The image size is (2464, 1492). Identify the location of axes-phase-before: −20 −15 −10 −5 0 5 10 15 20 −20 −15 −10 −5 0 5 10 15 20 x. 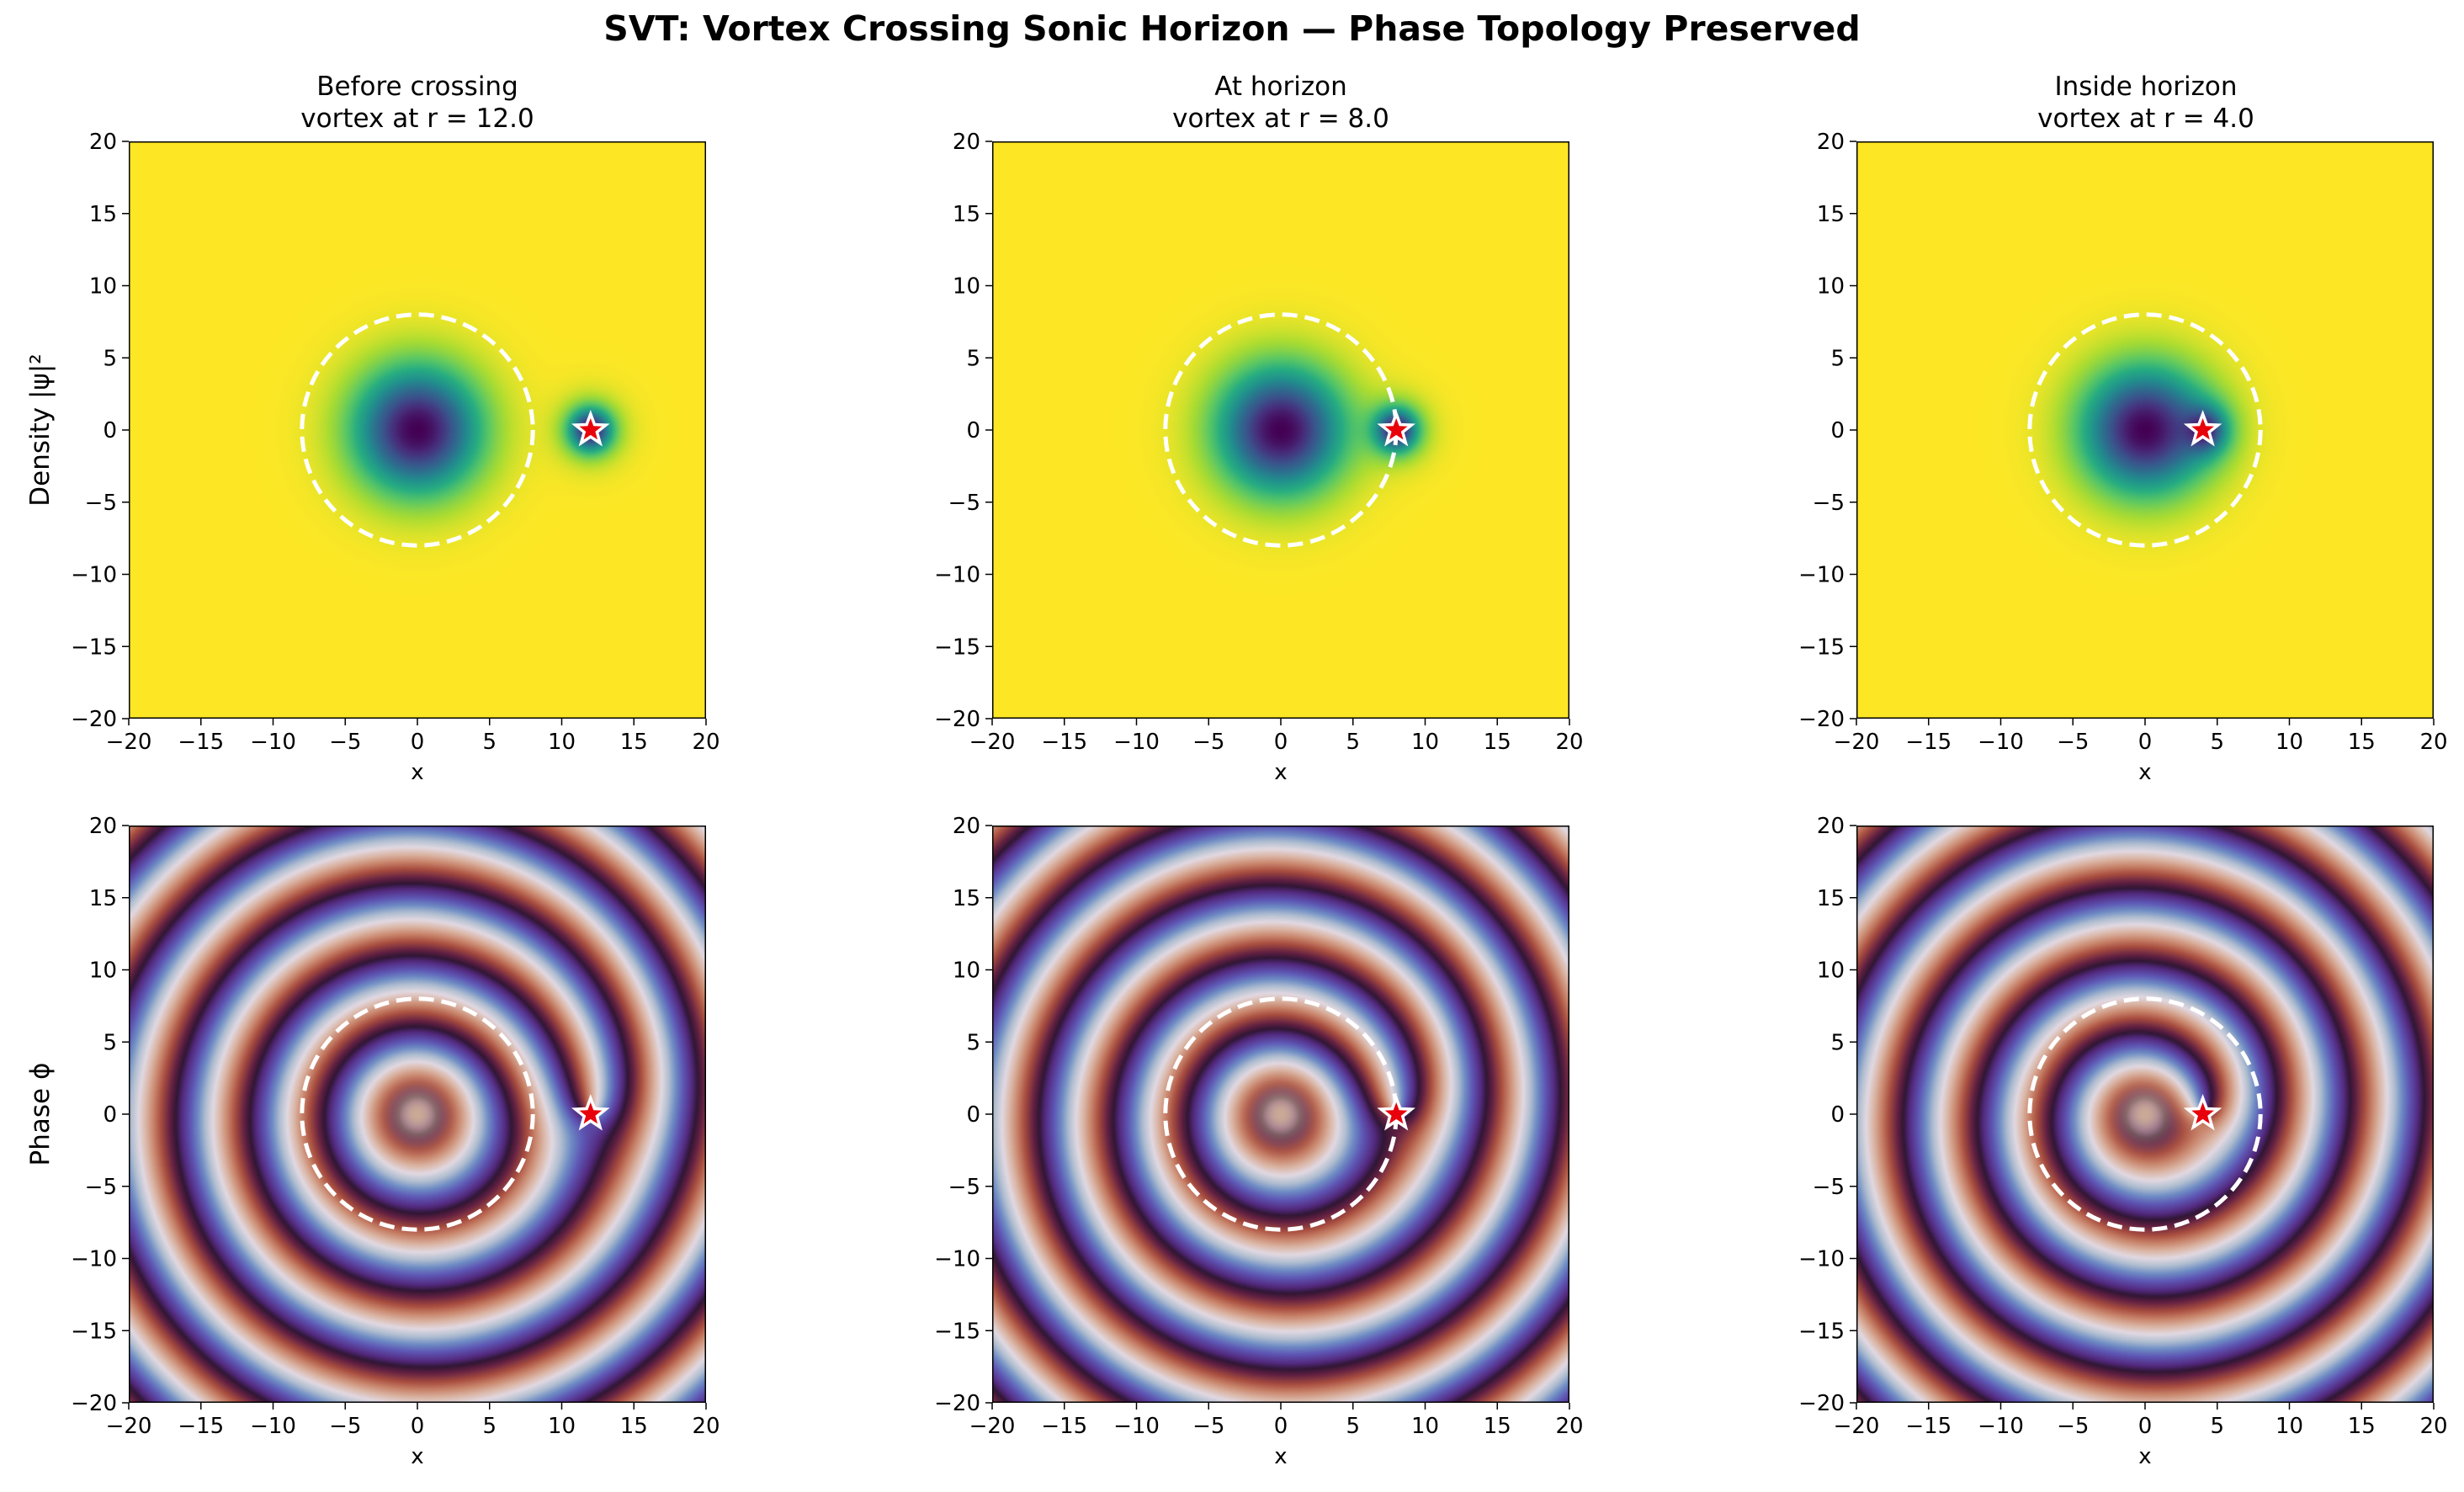
(395, 1141).